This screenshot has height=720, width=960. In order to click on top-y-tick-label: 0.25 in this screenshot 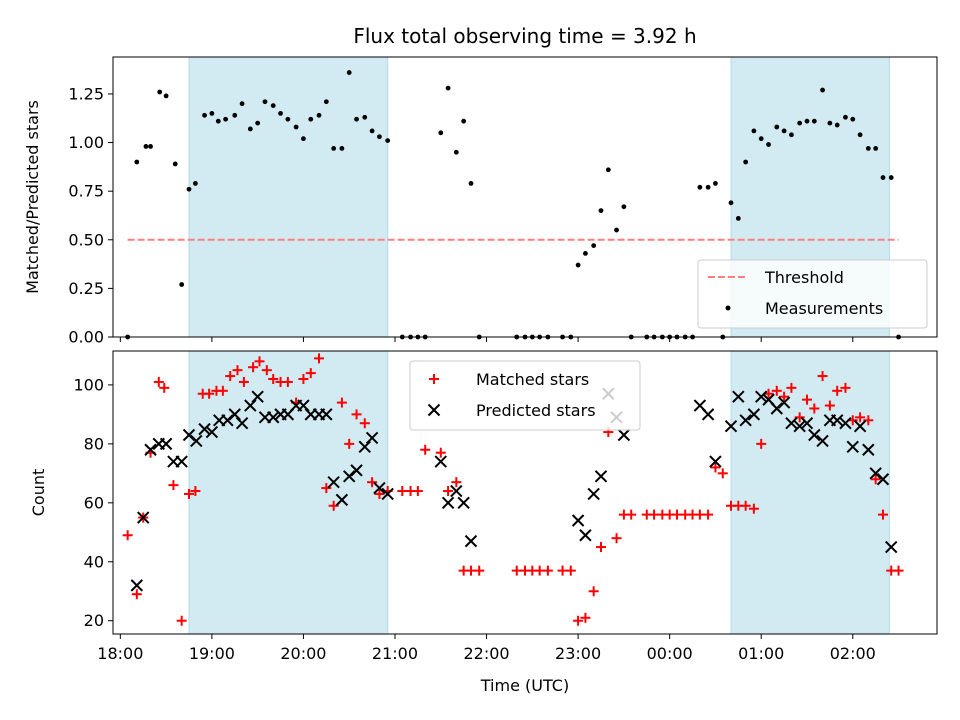, I will do `click(86, 288)`.